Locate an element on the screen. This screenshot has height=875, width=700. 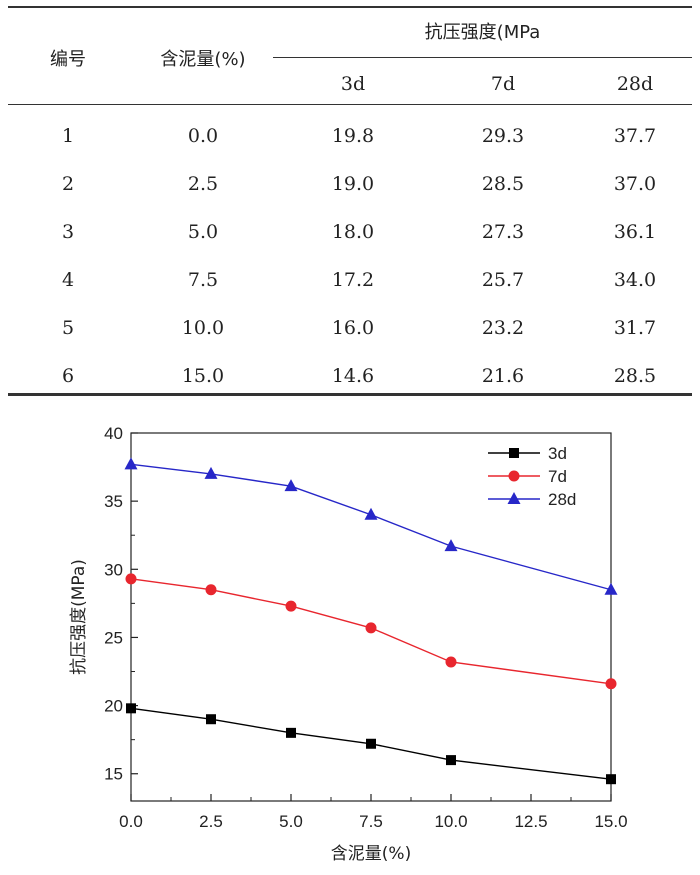
table-cell: 10.0 is located at coordinates (203, 328).